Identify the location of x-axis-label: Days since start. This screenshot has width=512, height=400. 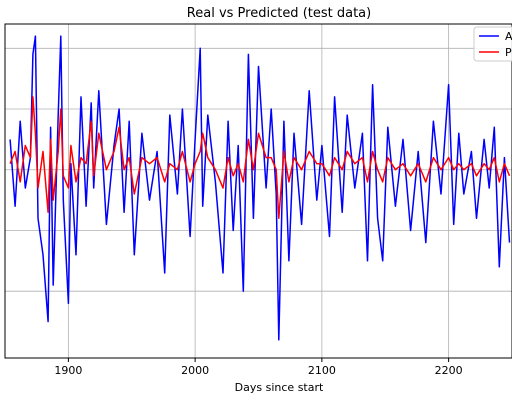
(279, 387).